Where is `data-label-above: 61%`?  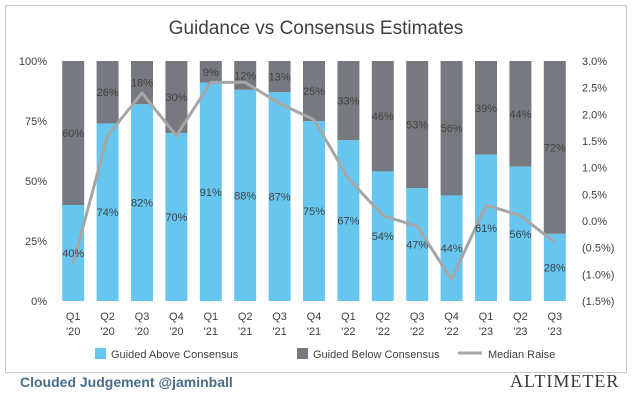
data-label-above: 61% is located at coordinates (486, 229).